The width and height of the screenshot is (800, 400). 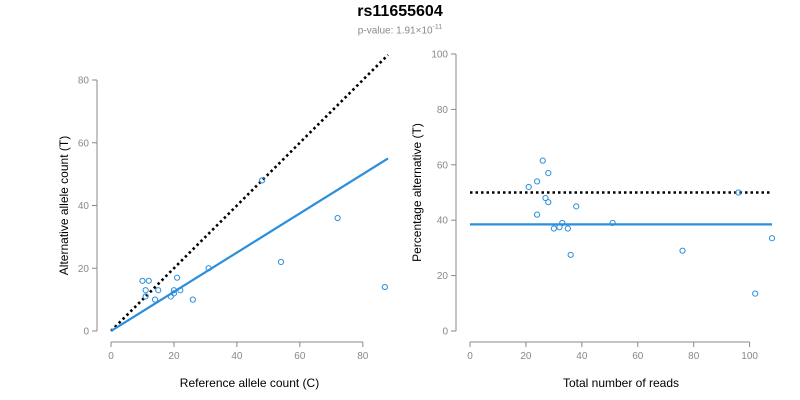 I want to click on subtitle-exponent: -11, so click(x=437, y=27).